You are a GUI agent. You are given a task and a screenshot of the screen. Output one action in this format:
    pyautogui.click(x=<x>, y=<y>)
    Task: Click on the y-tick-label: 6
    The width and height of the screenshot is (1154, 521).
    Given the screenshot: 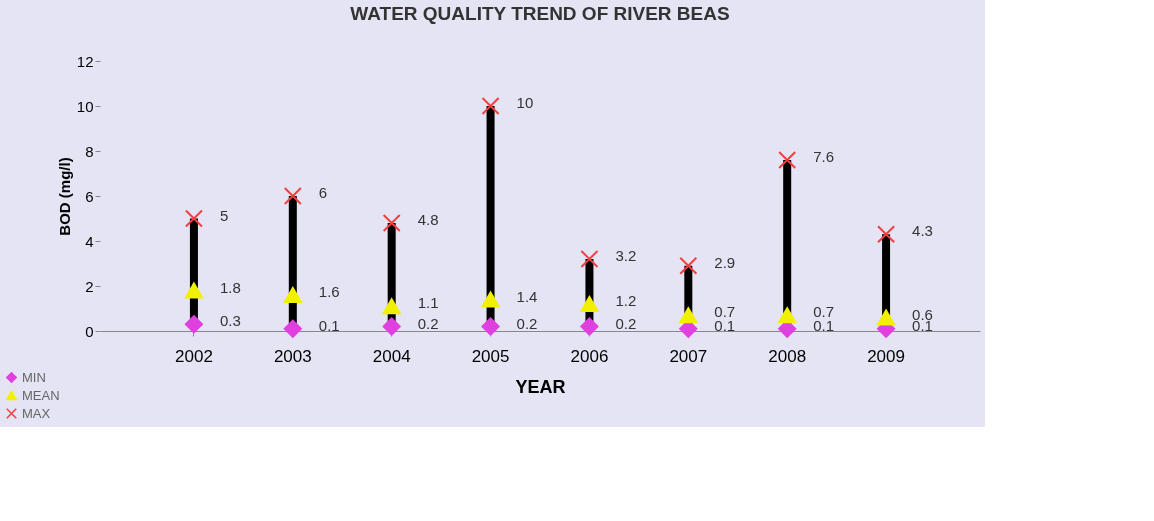 What is the action you would take?
    pyautogui.click(x=89, y=196)
    